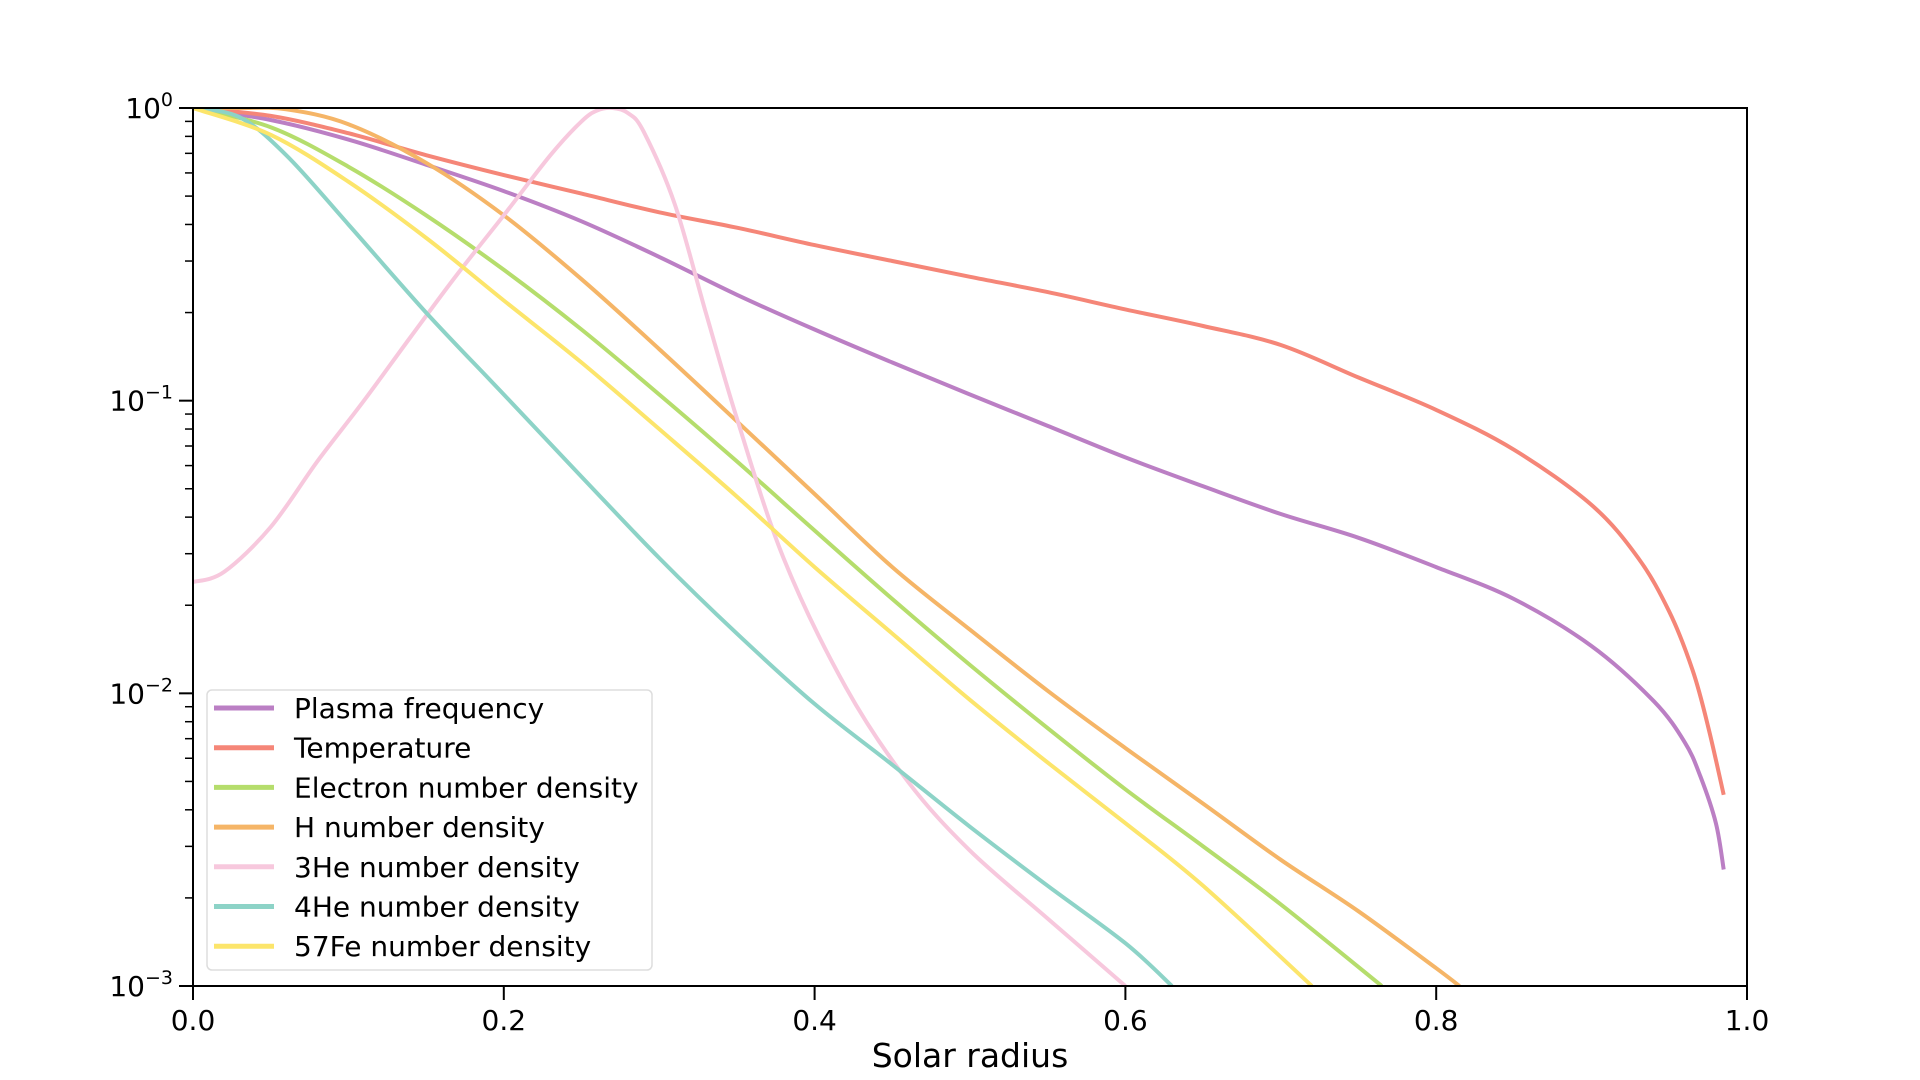 The height and width of the screenshot is (1080, 1920). Describe the element at coordinates (141, 400) in the screenshot. I see `y-tick-label: 10⁻¹` at that location.